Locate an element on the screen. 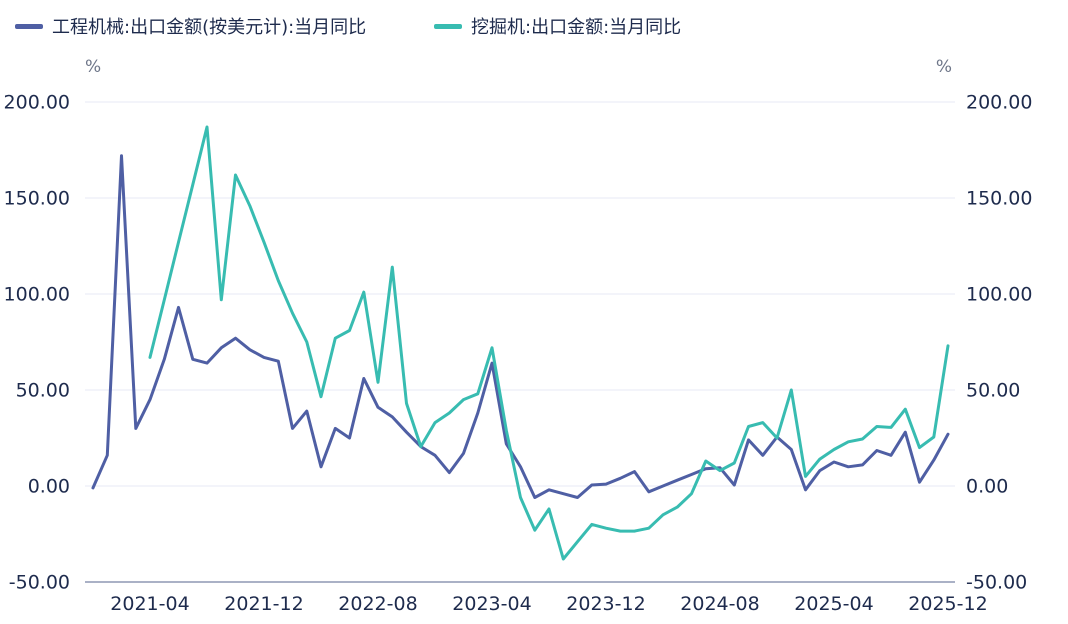 This screenshot has width=1068, height=624. legend-item-construction-machinery: 工程机械:出口金额(按美元计):当月同比 is located at coordinates (190, 26).